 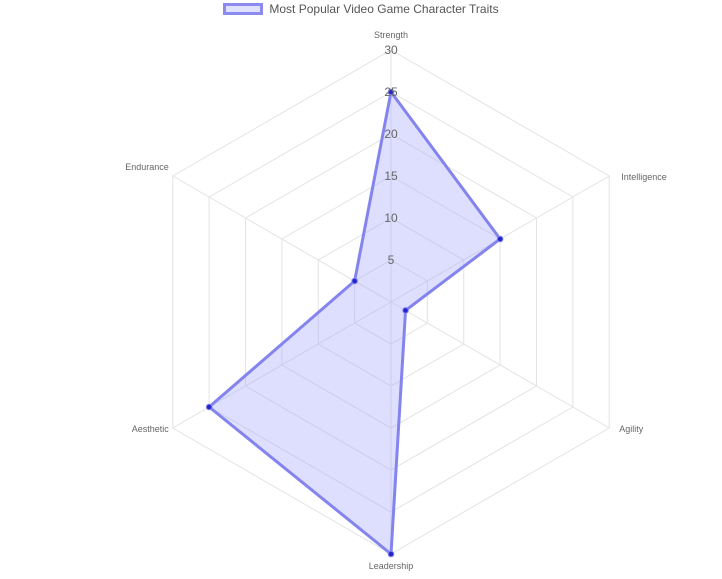 What do you see at coordinates (391, 554) in the screenshot?
I see `data-point-leadership` at bounding box center [391, 554].